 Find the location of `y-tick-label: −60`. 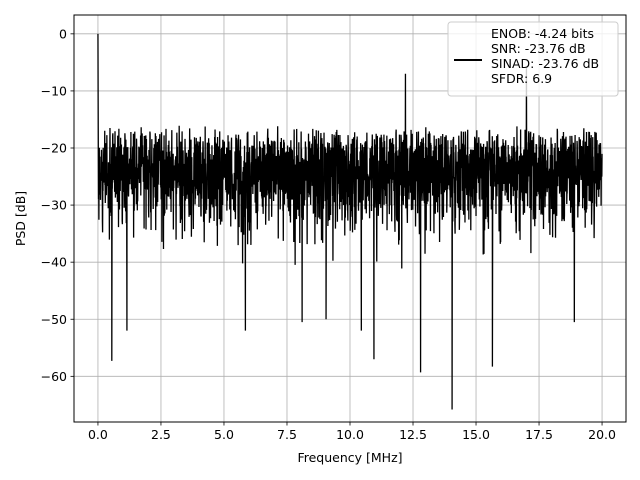

y-tick-label: −60 is located at coordinates (54, 376).